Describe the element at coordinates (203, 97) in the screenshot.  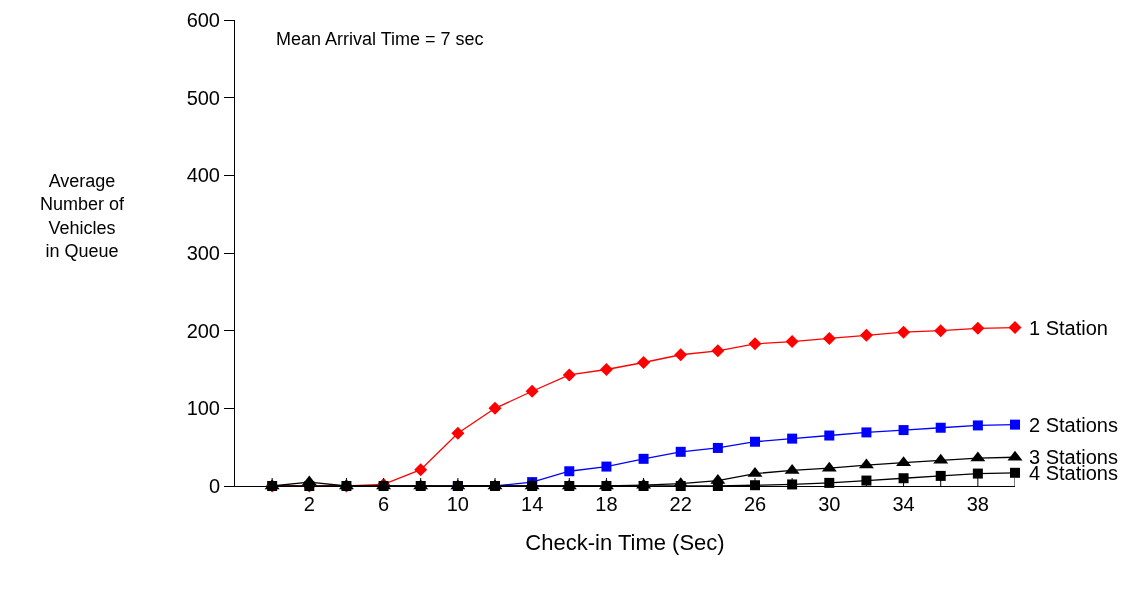
I see `y-tick-label: 500` at that location.